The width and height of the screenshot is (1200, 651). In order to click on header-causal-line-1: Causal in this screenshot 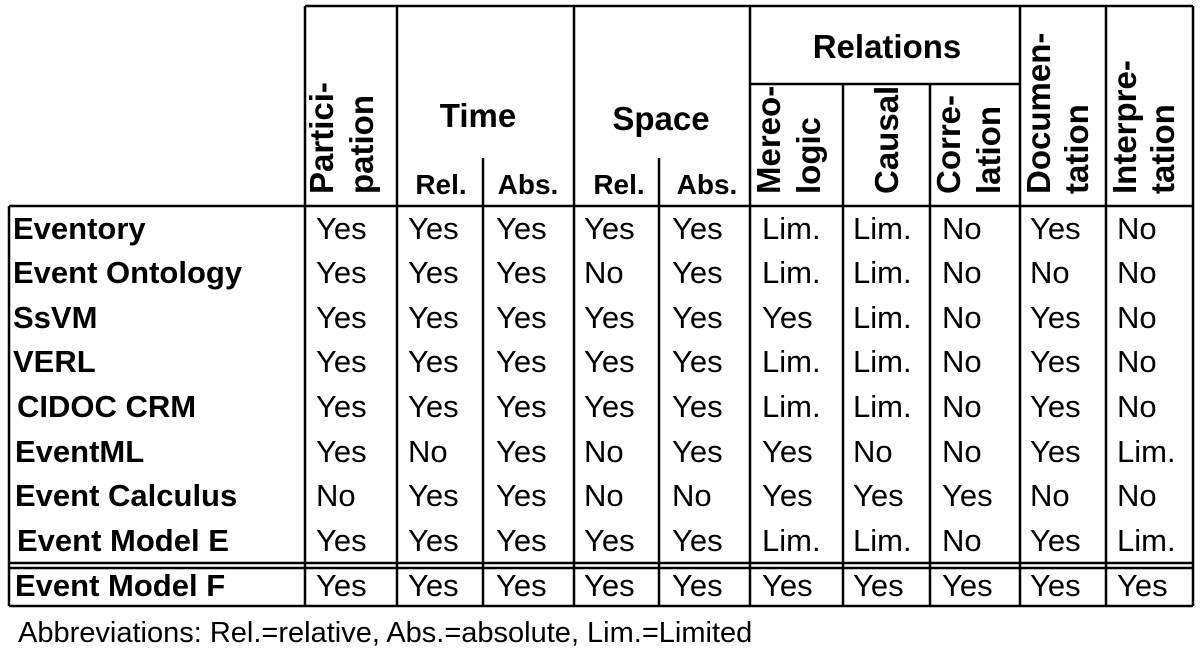, I will do `click(886, 140)`.